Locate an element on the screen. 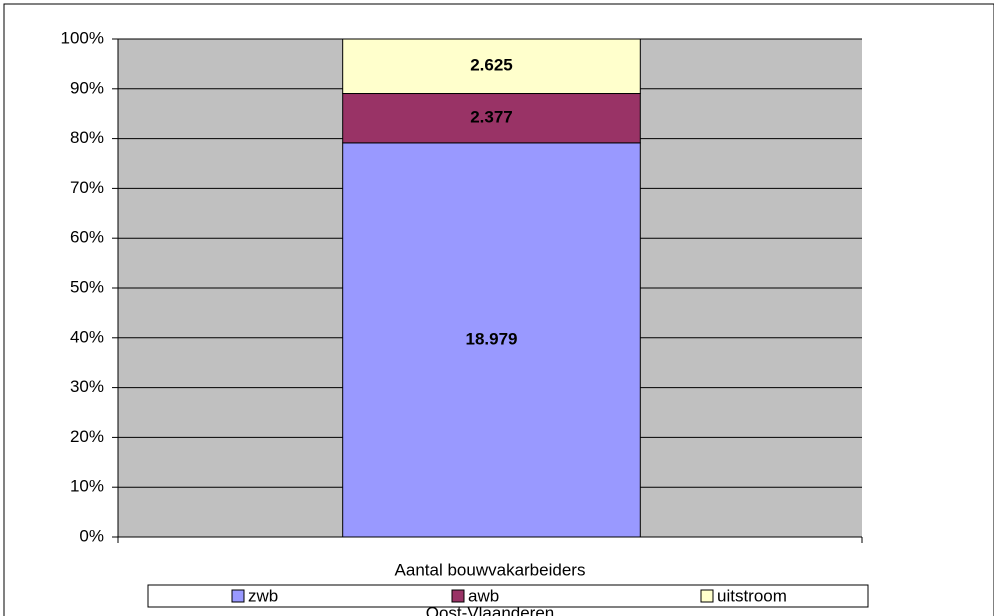 This screenshot has width=994, height=616. y-tick-label: 10% is located at coordinates (87, 486).